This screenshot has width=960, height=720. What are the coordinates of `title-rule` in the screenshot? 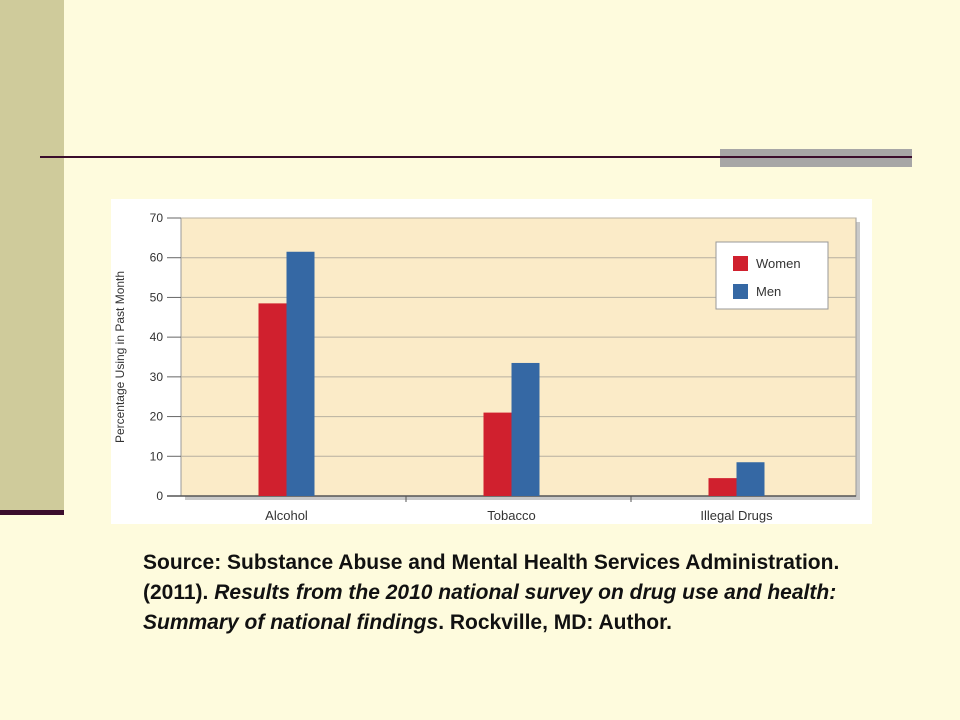 It's located at (476, 157).